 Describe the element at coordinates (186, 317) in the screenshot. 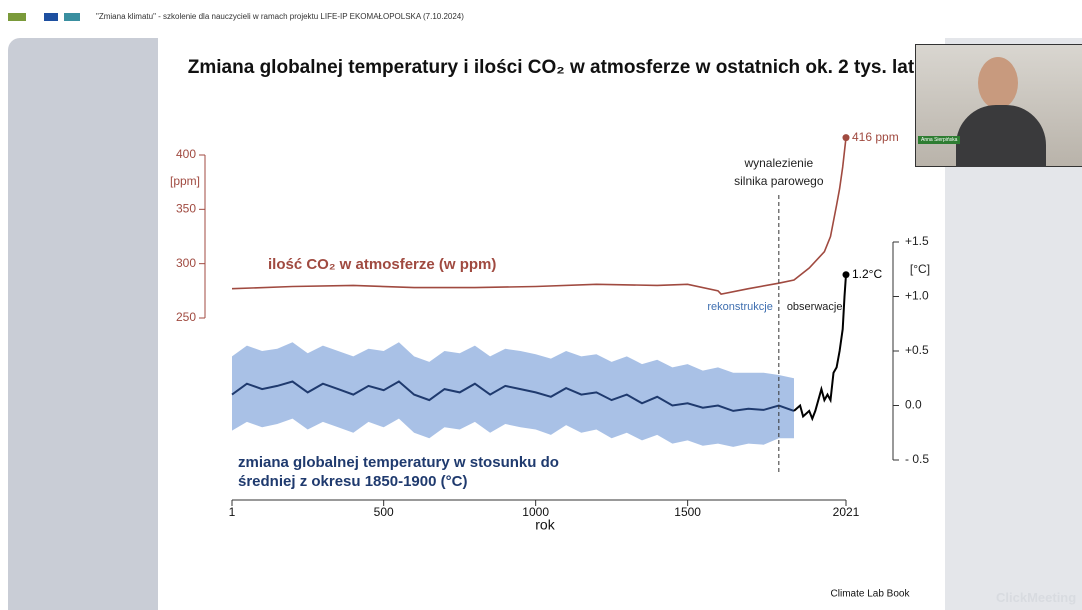

I see `y-tick-label: 250` at that location.